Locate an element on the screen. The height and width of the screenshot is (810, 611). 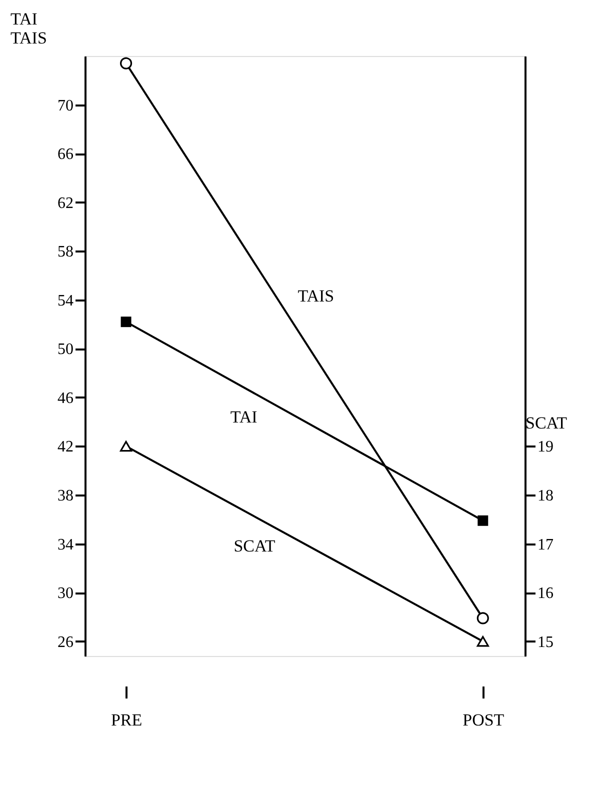
y2-tick-label: 16 is located at coordinates (546, 593).